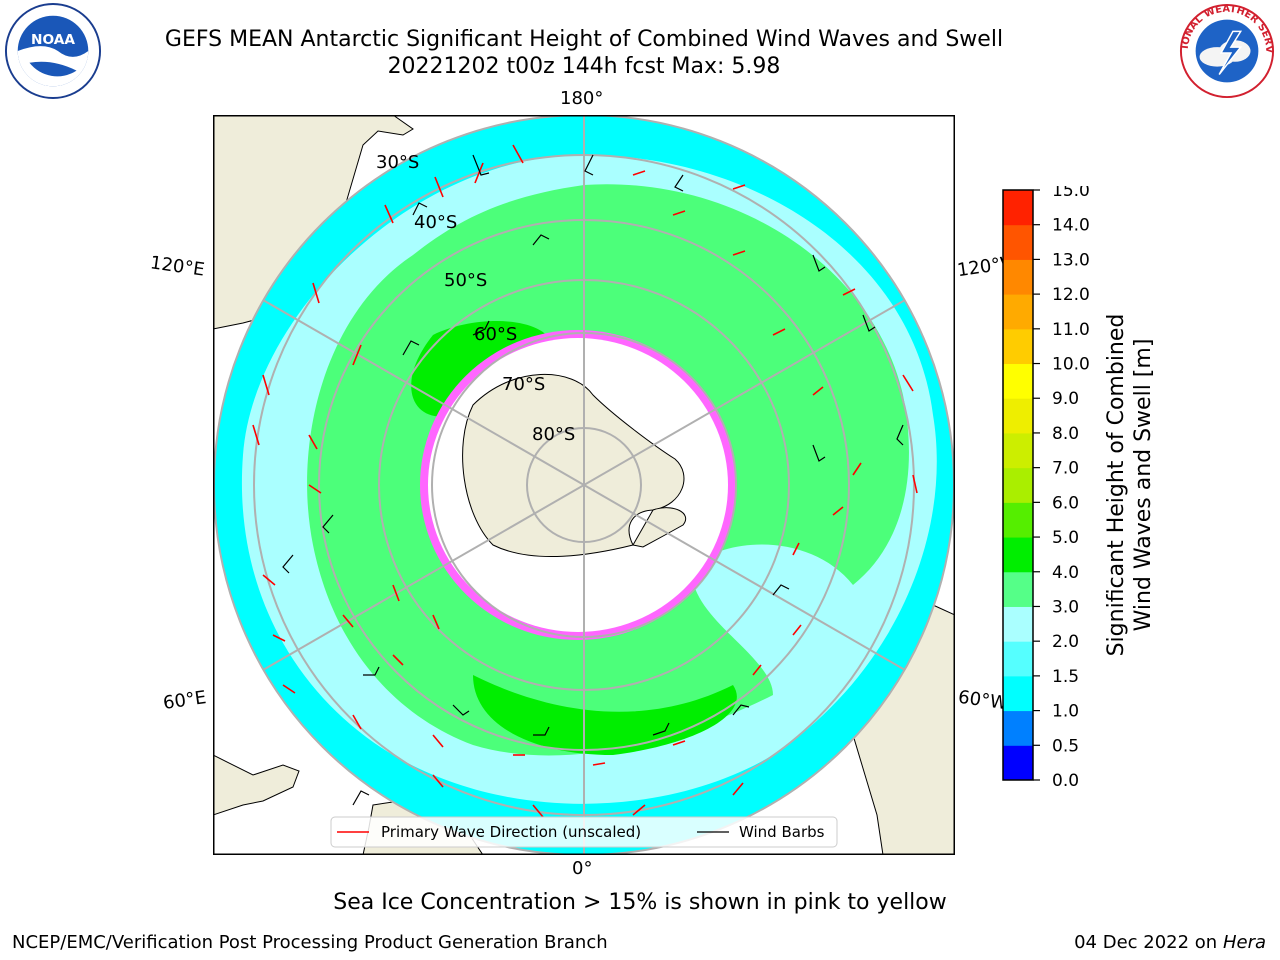 The height and width of the screenshot is (960, 1280). I want to click on colorbar-tick-label: 0.5, so click(1065, 746).